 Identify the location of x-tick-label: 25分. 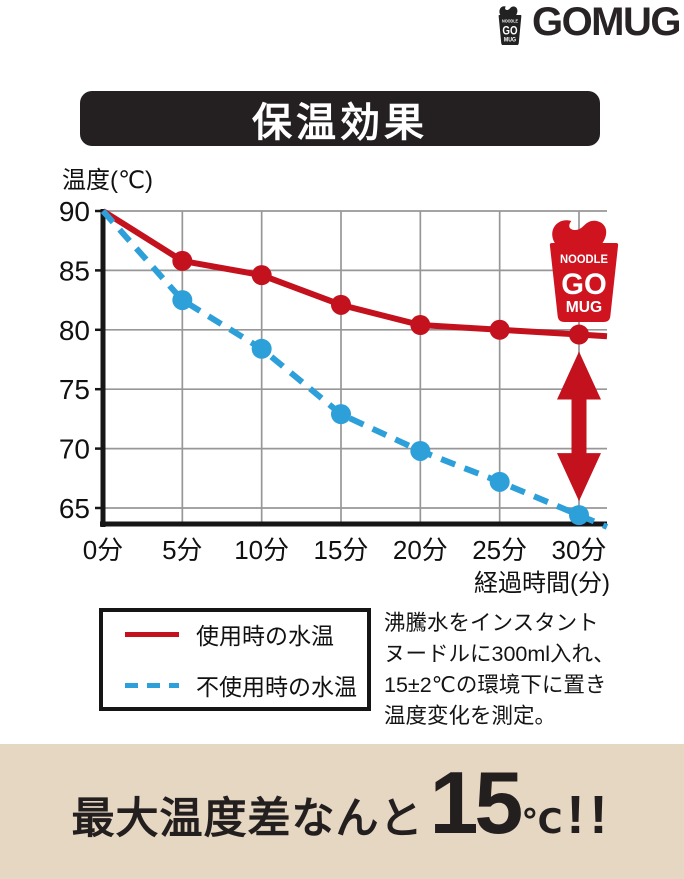
(499, 550).